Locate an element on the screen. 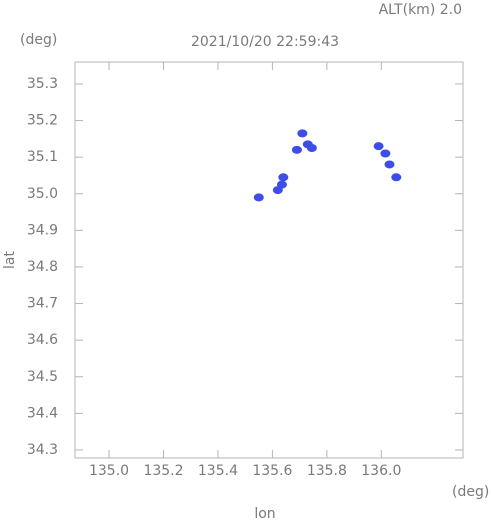  x-tick-label: 135.8 is located at coordinates (327, 471).